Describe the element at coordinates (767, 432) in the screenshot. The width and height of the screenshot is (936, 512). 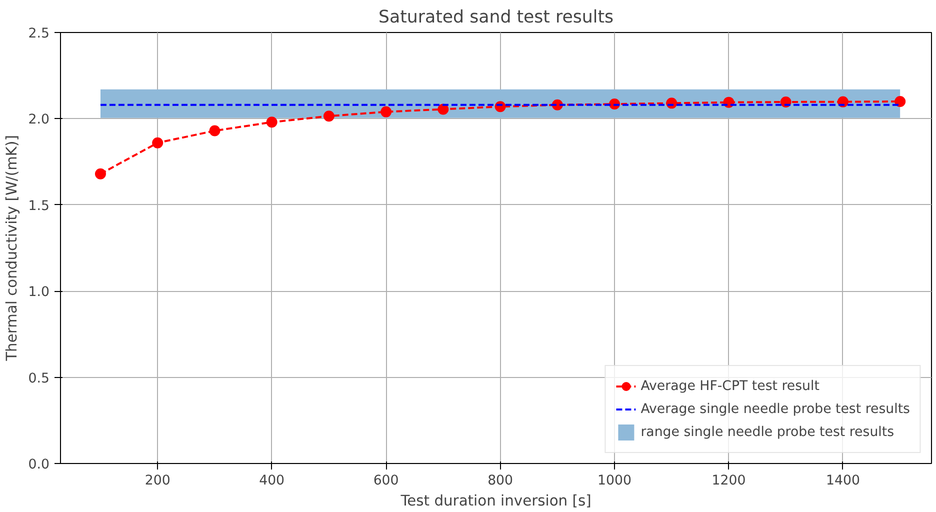
I see `legend-label: range single needle probe test results` at that location.